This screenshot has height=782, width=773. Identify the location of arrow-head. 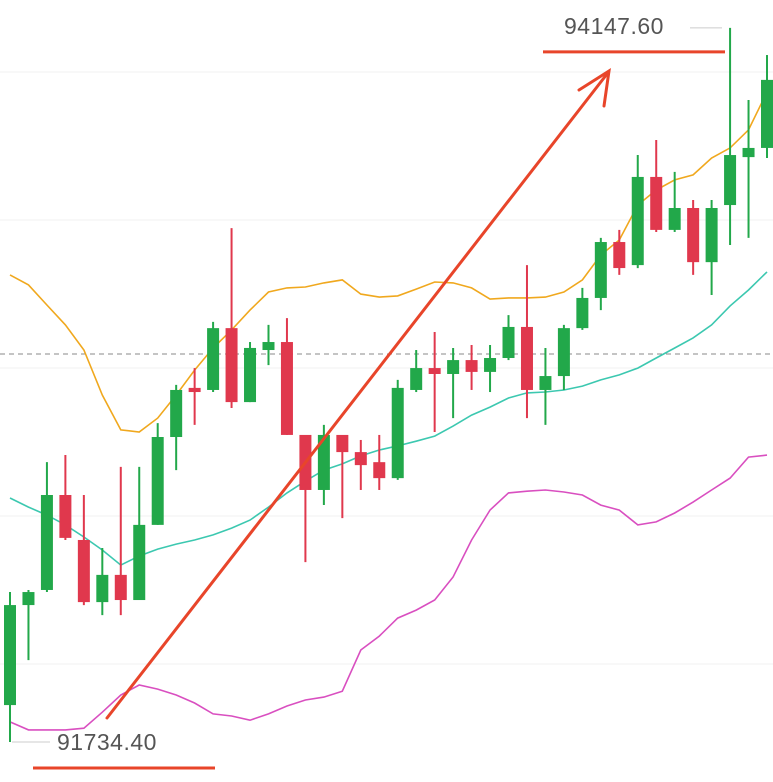
(594, 87).